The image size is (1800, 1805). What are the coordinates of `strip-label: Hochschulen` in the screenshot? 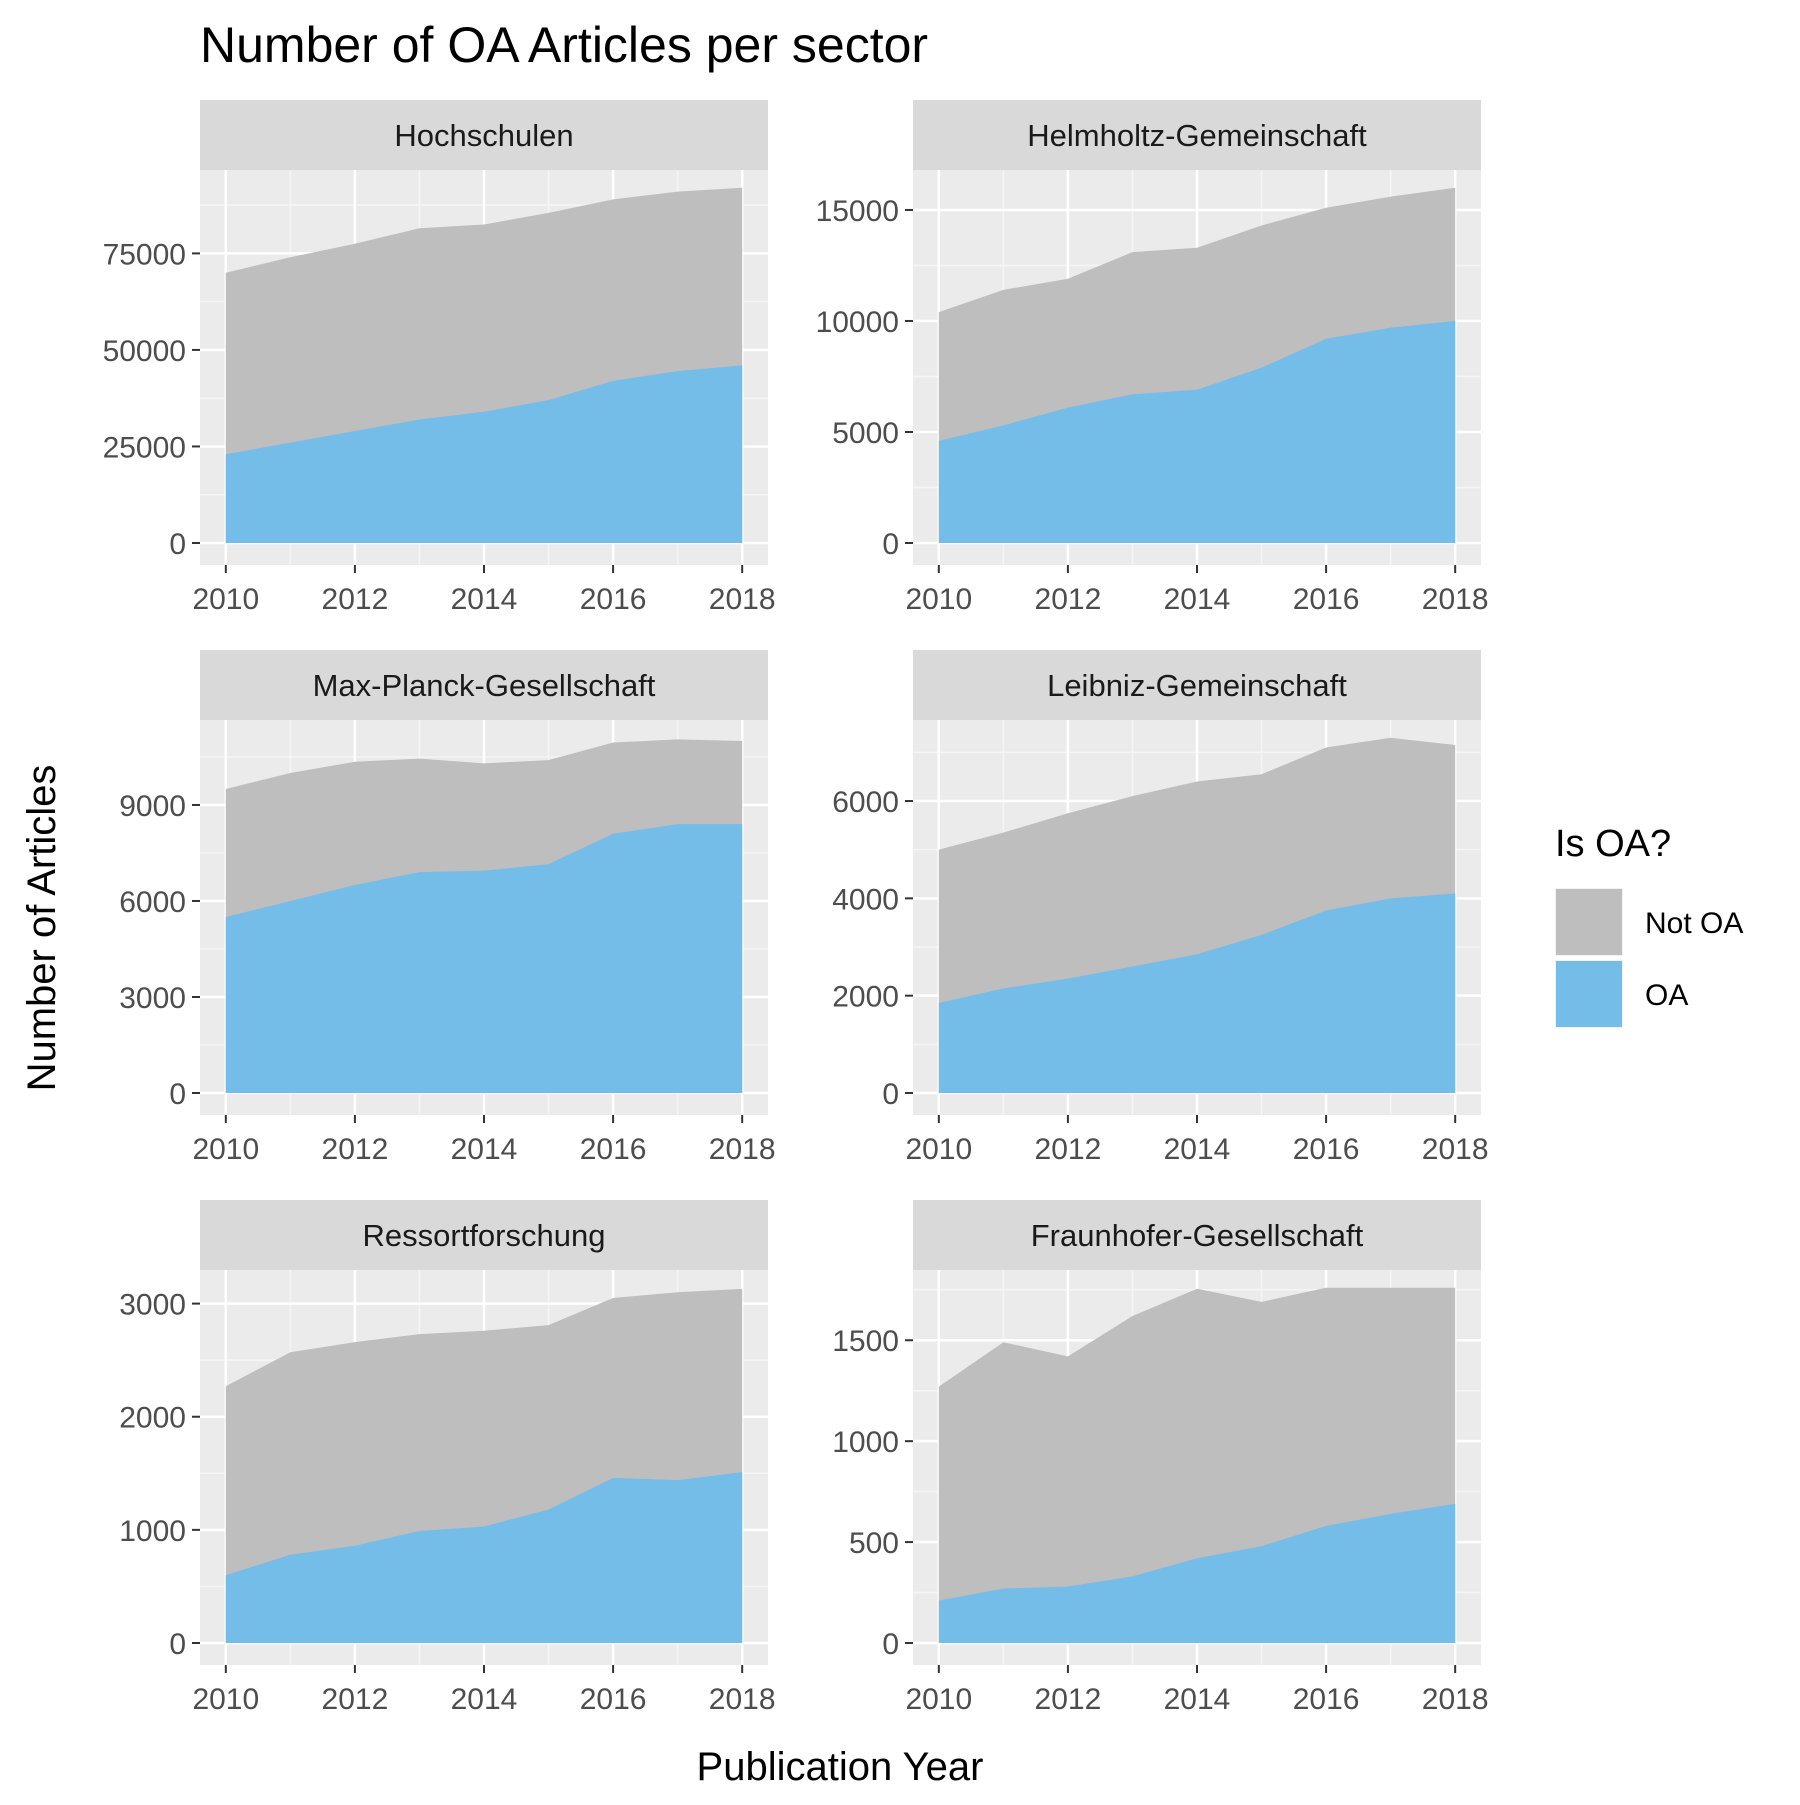 It's located at (483, 135).